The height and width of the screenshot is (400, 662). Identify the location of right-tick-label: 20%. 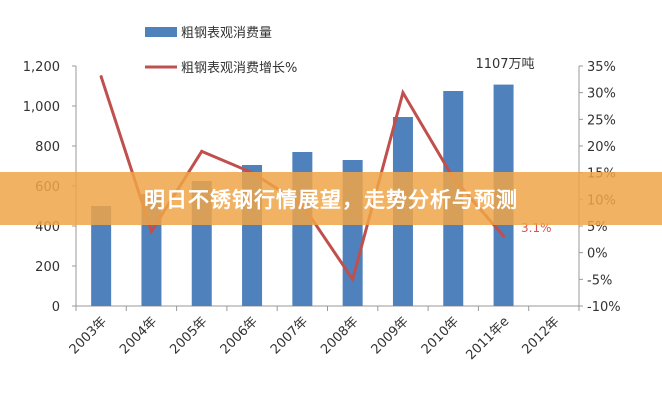
(601, 147).